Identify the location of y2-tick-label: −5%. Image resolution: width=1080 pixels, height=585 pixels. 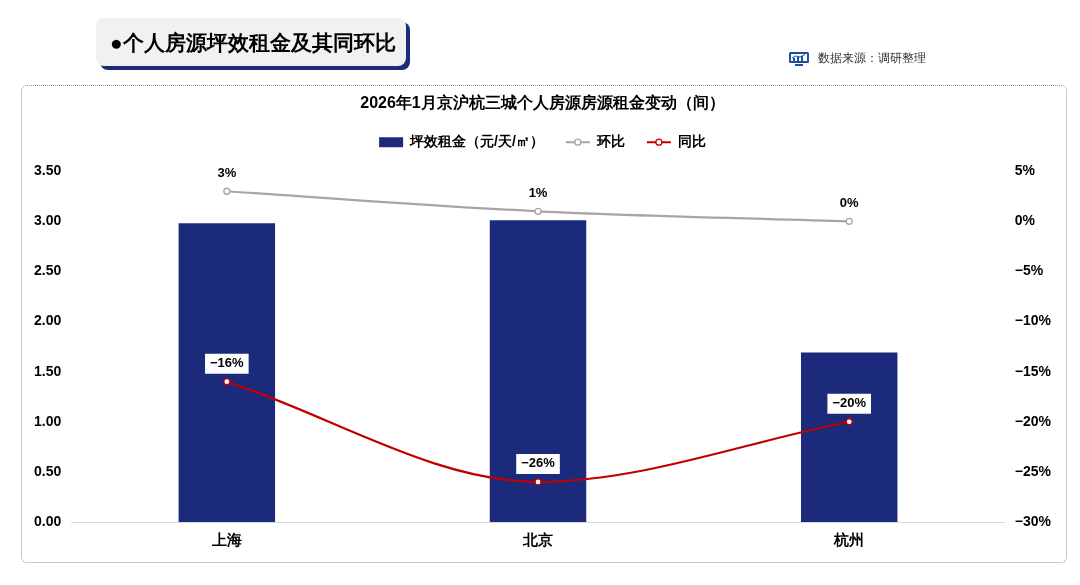
(1029, 270).